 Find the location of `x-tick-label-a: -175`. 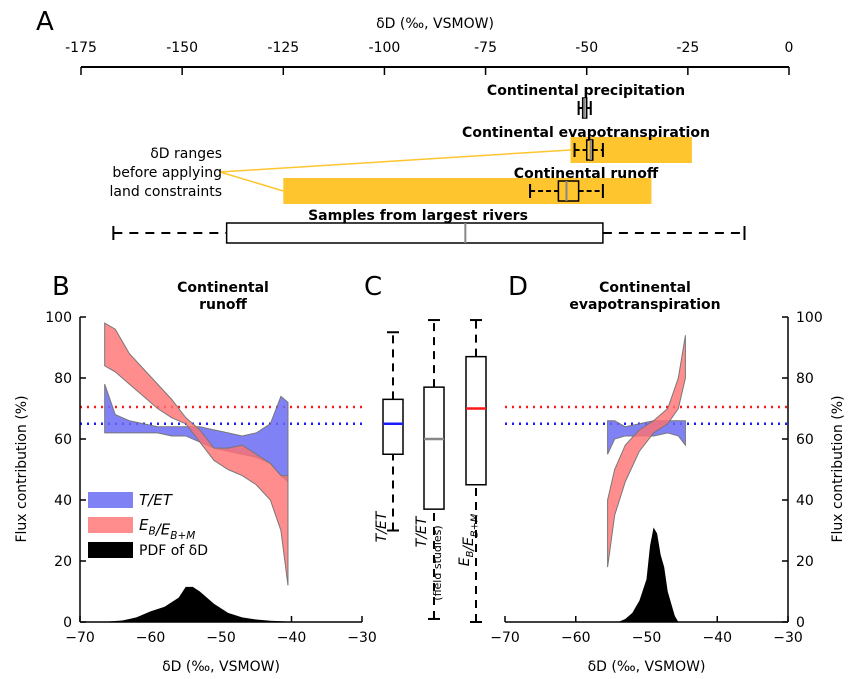

x-tick-label-a: -175 is located at coordinates (81, 48).